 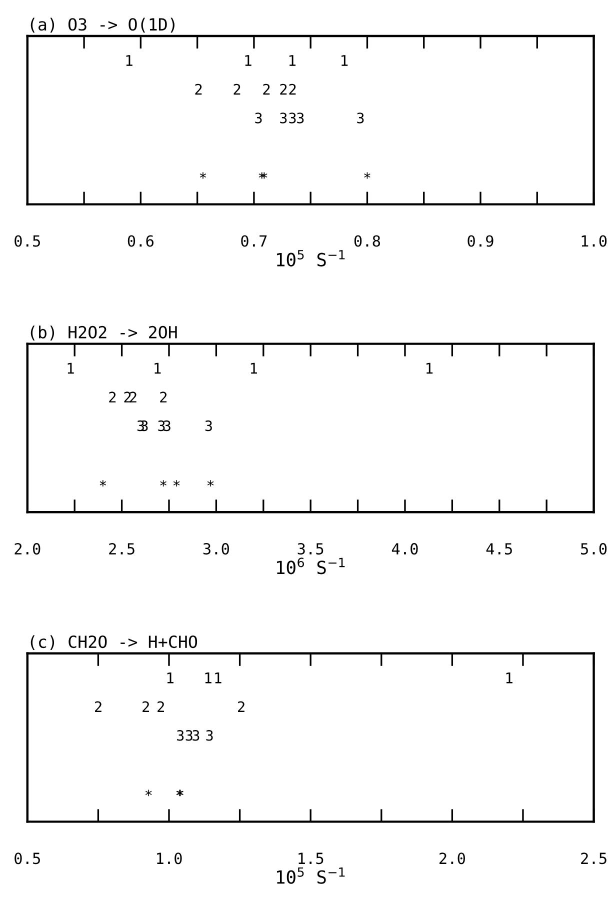 What do you see at coordinates (499, 549) in the screenshot?
I see `x-tick-label: 4.5` at bounding box center [499, 549].